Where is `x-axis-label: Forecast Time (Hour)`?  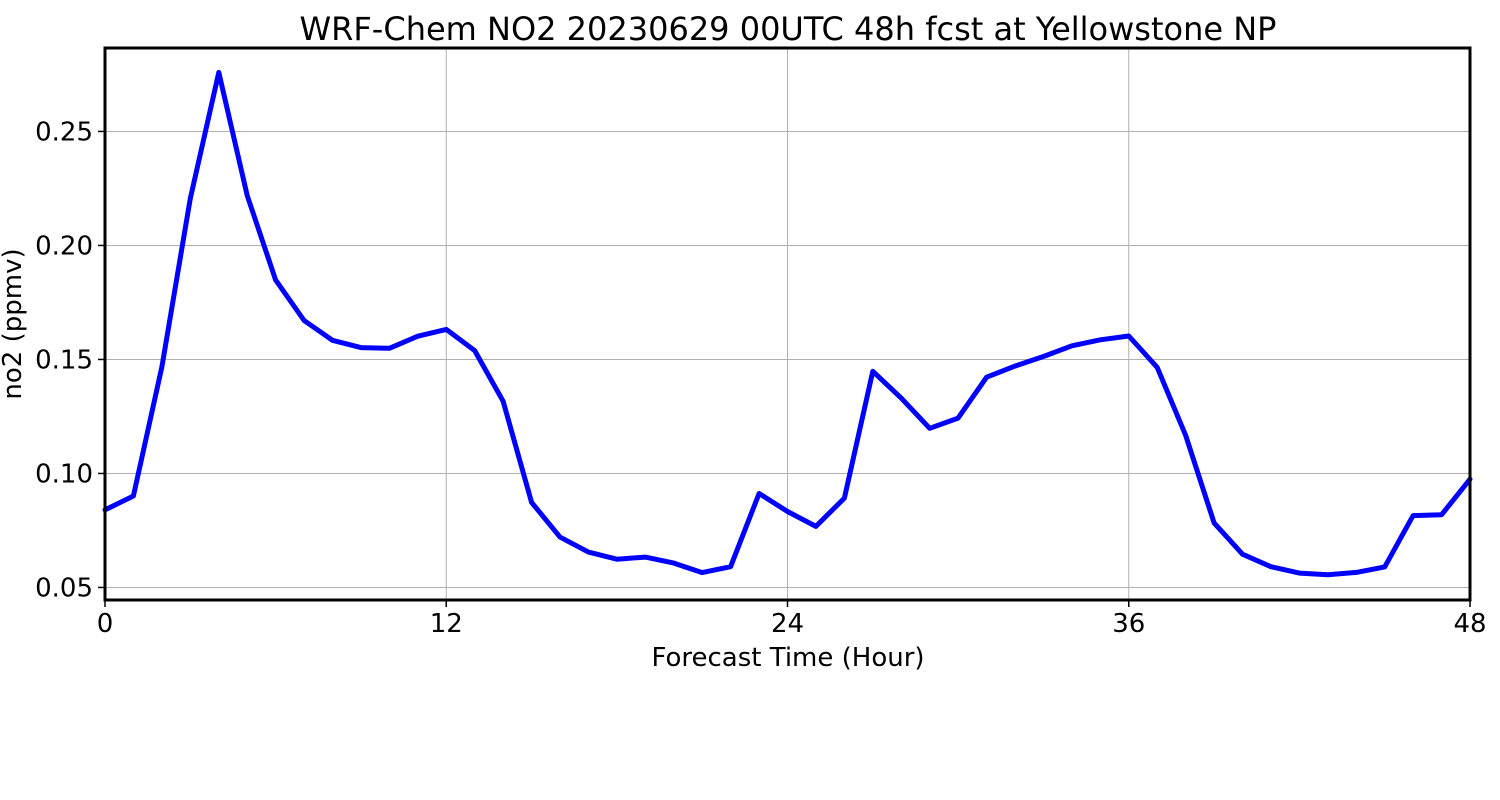 x-axis-label: Forecast Time (Hour) is located at coordinates (787, 658).